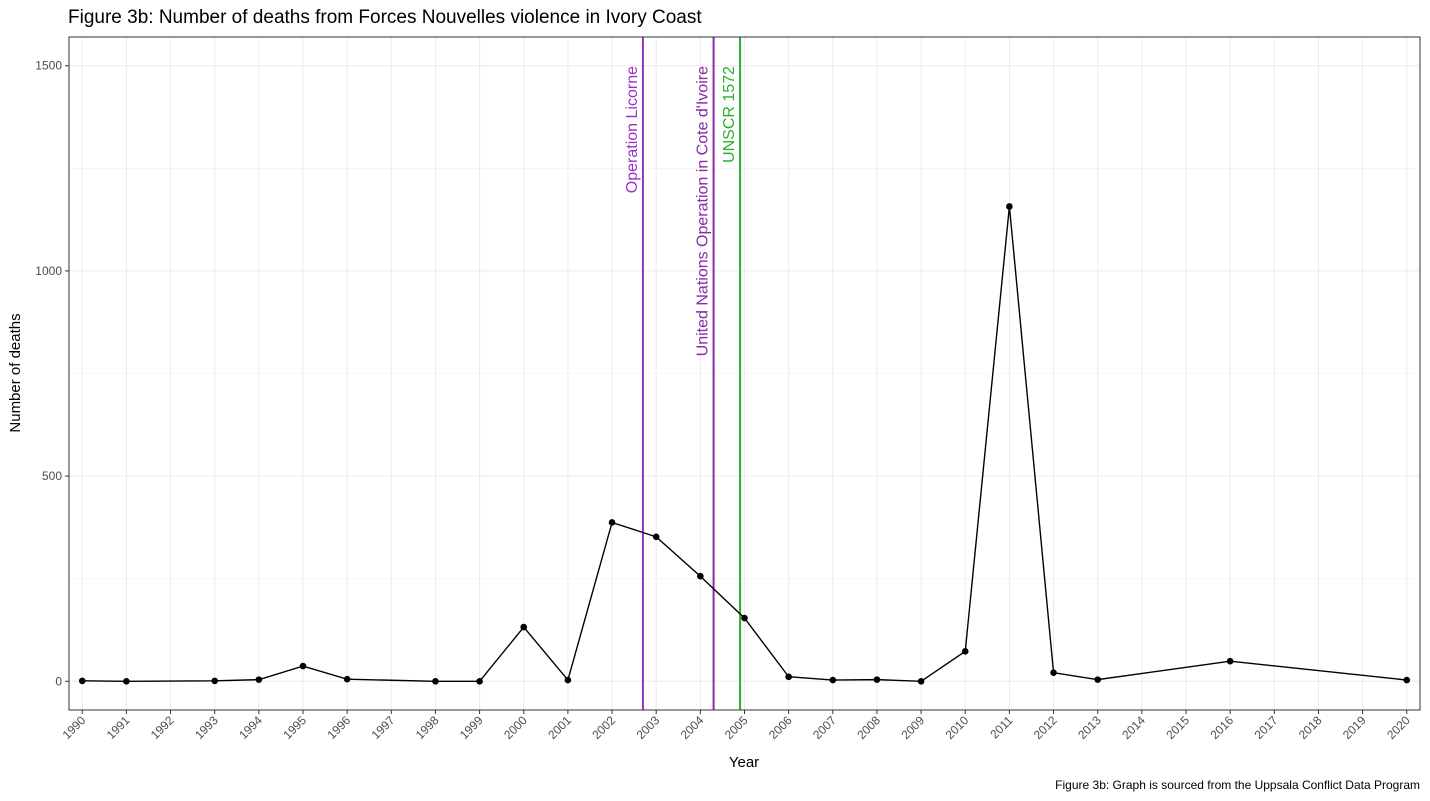 The height and width of the screenshot is (801, 1430). What do you see at coordinates (957, 727) in the screenshot?
I see `x-tick-label: 2010` at bounding box center [957, 727].